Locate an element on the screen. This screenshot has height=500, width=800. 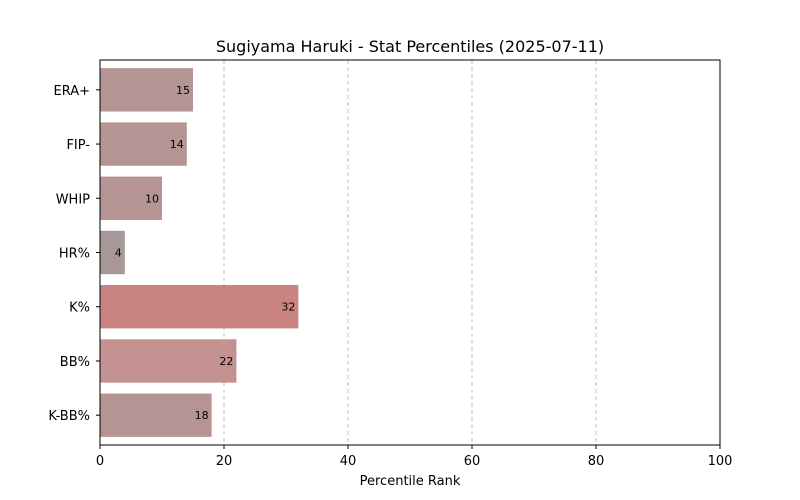
bar-value-label: 15 is located at coordinates (183, 90).